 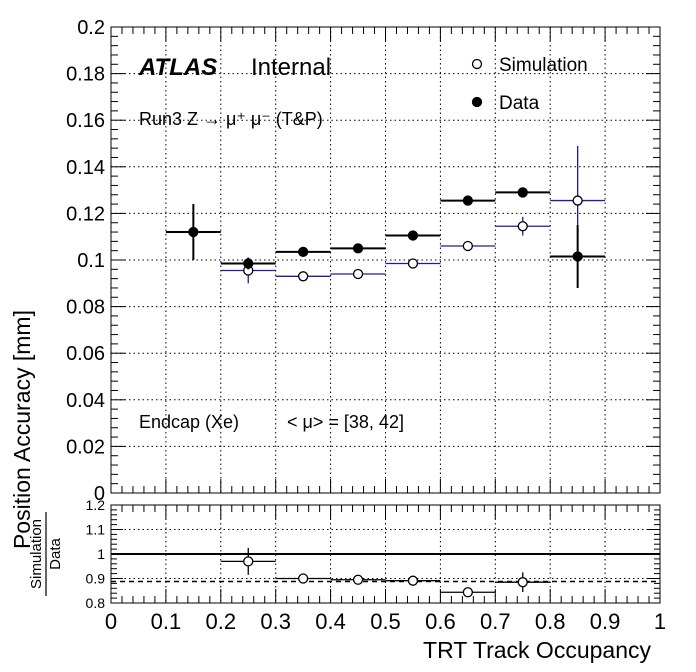 I want to click on ratio-ticks, so click(x=385, y=554).